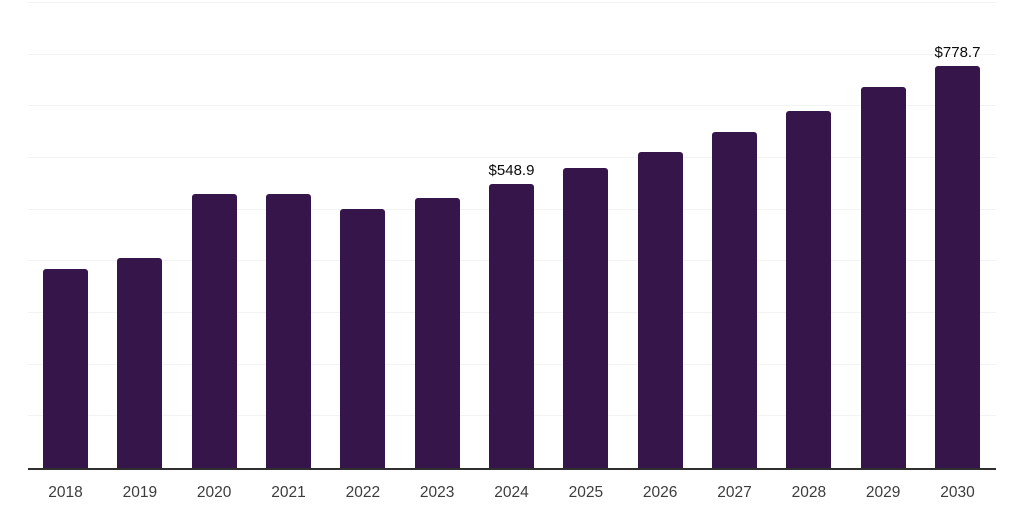 The width and height of the screenshot is (1024, 512). I want to click on bar-2019, so click(140, 362).